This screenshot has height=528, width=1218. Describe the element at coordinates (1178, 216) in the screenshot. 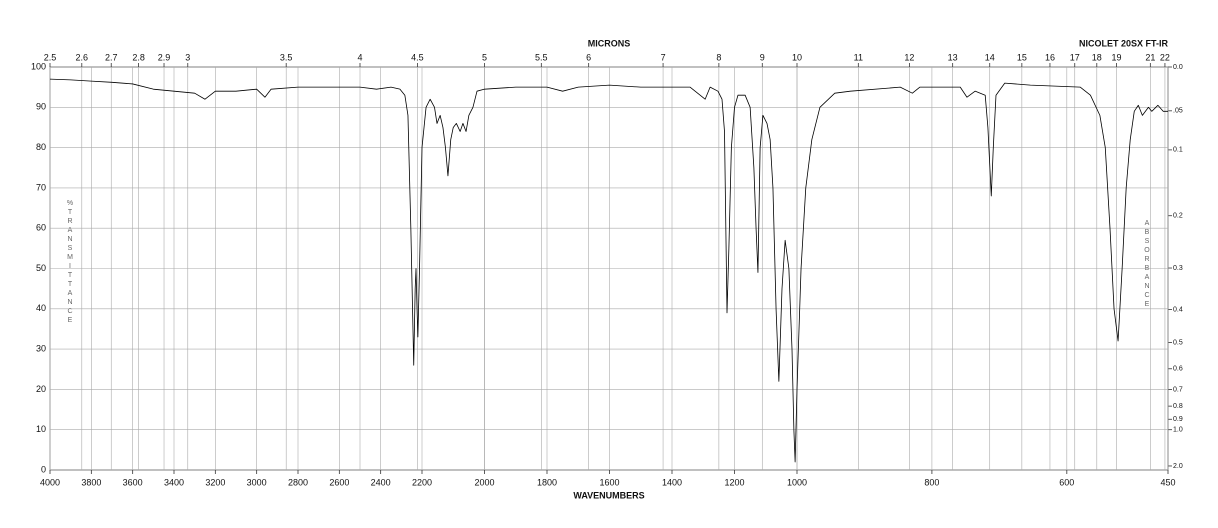

I see `y2-tick-label: 0.2` at that location.